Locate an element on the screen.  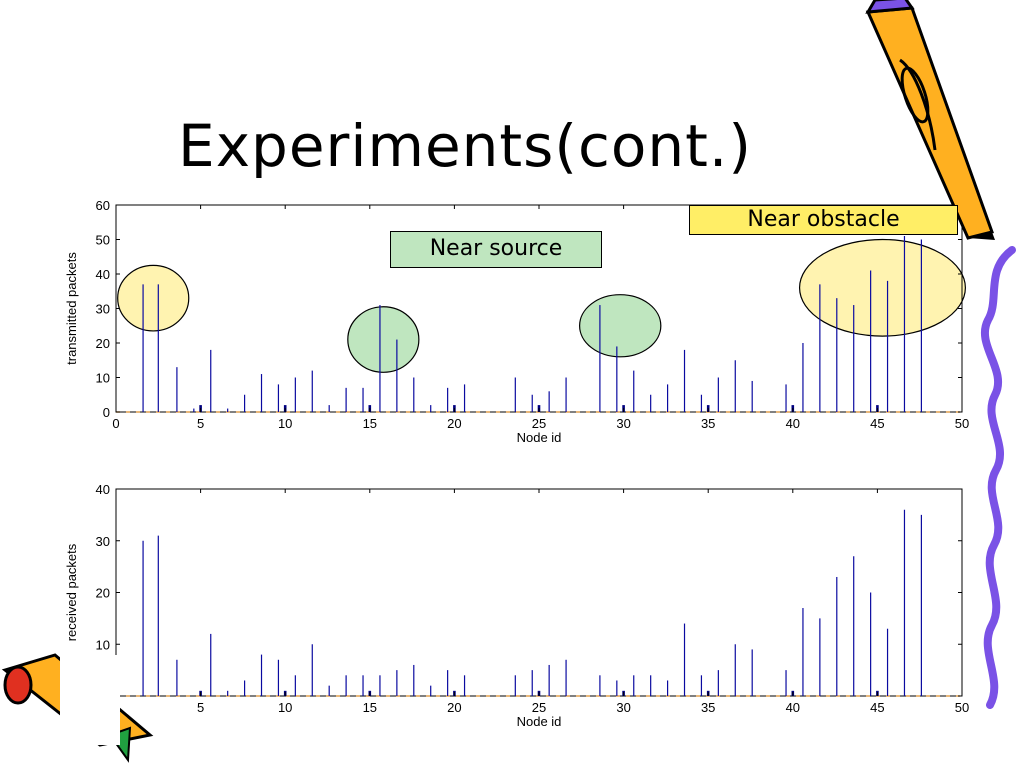
y-tick-label: 60 is located at coordinates (103, 205).